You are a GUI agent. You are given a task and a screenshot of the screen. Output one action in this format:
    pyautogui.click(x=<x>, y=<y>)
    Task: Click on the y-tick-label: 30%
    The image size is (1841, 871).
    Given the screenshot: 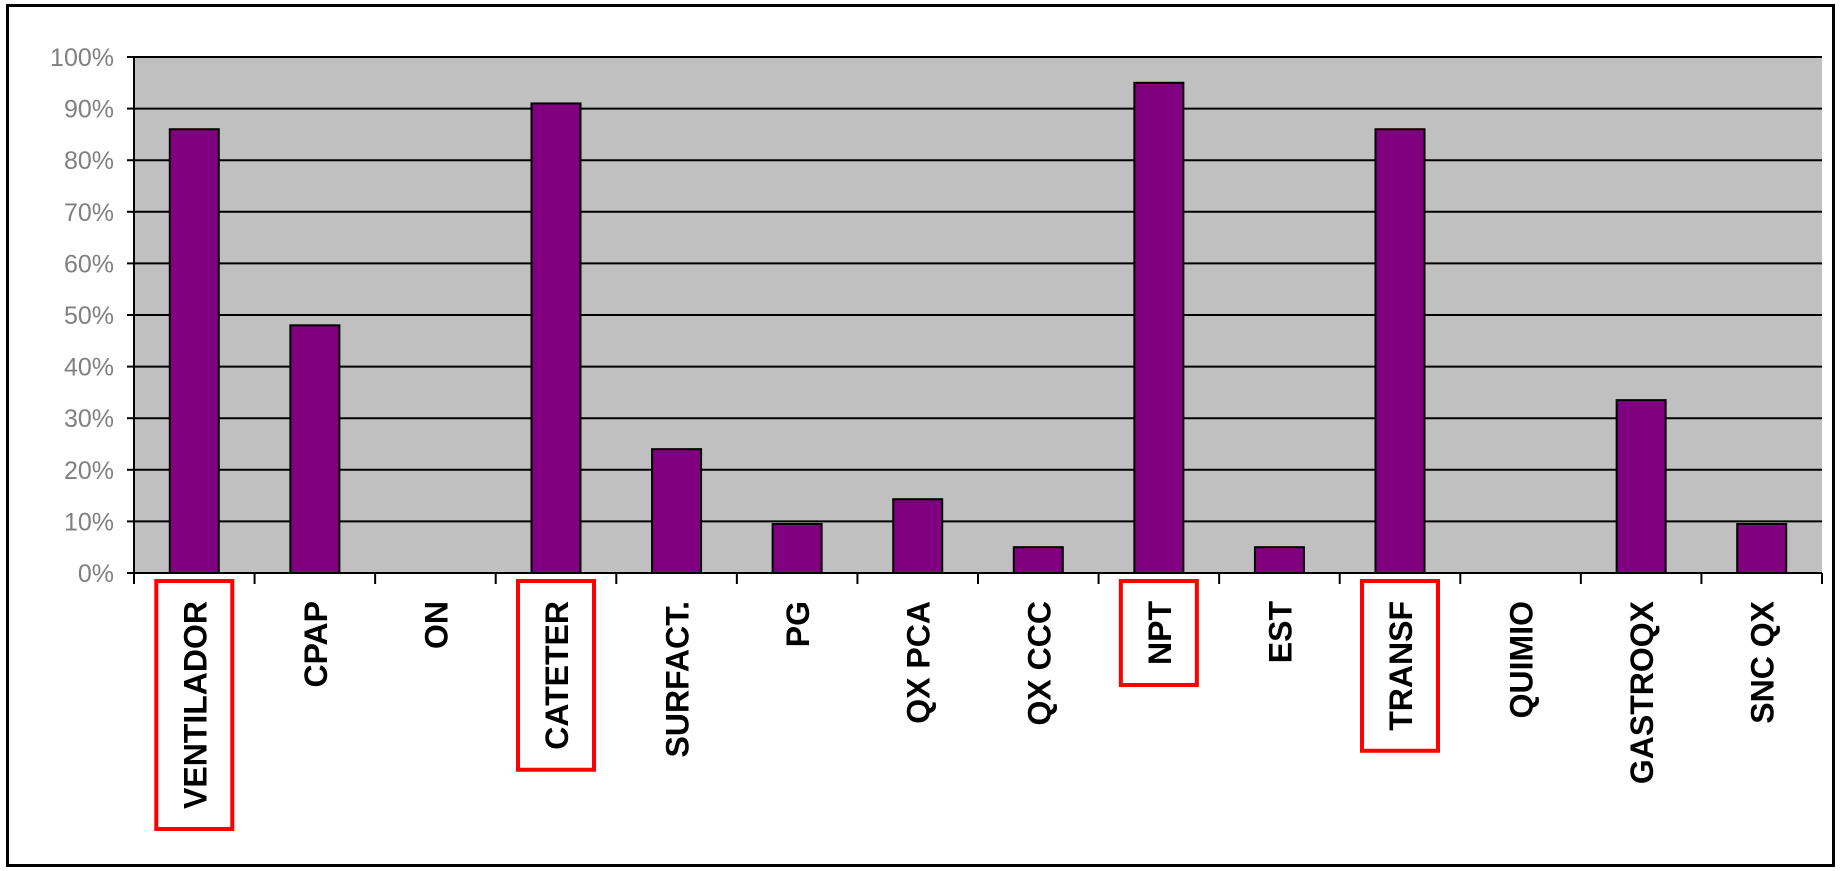 What is the action you would take?
    pyautogui.click(x=89, y=419)
    